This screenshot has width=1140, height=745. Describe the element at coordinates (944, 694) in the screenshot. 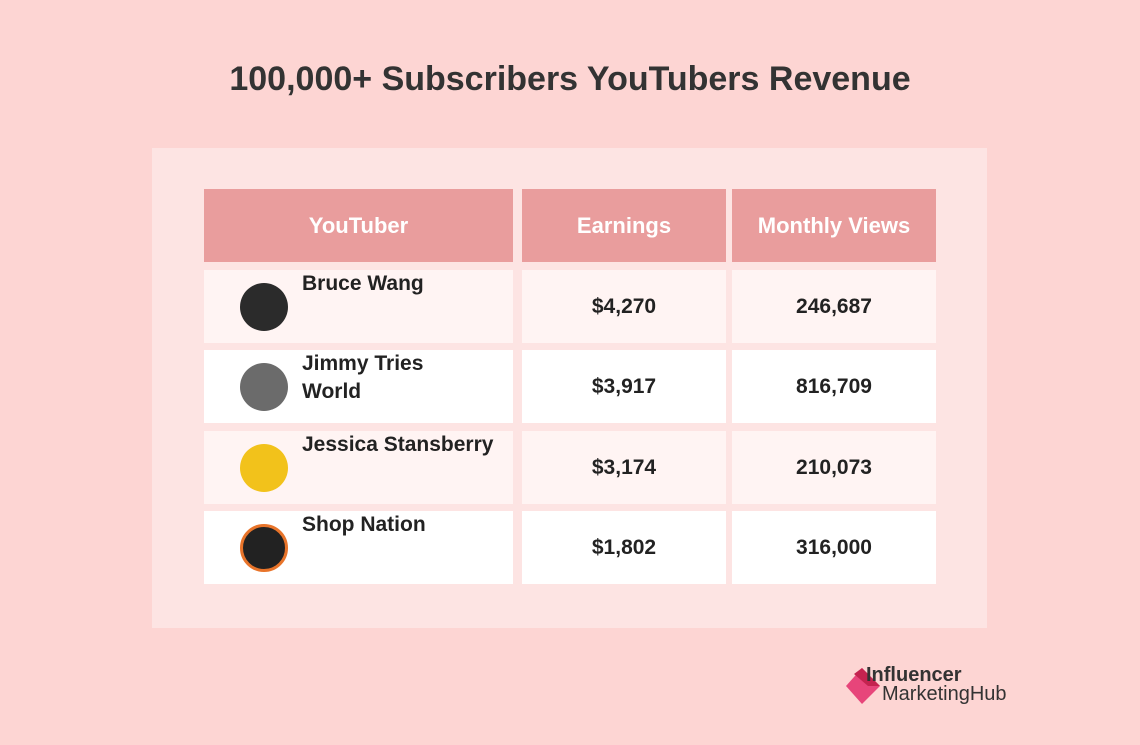

I see `logo-text: MarketingHub` at that location.